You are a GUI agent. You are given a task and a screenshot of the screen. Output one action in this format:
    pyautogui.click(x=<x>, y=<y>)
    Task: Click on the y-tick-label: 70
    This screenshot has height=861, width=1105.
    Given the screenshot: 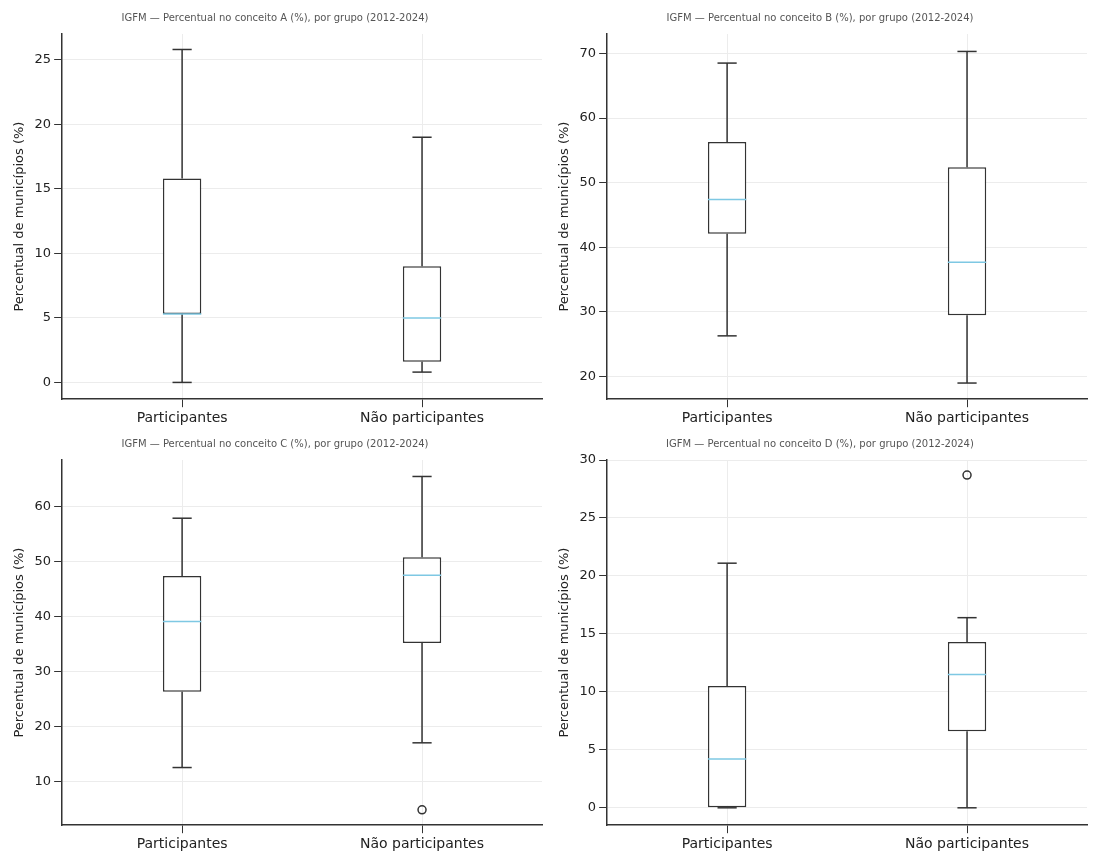 What is the action you would take?
    pyautogui.click(x=588, y=52)
    